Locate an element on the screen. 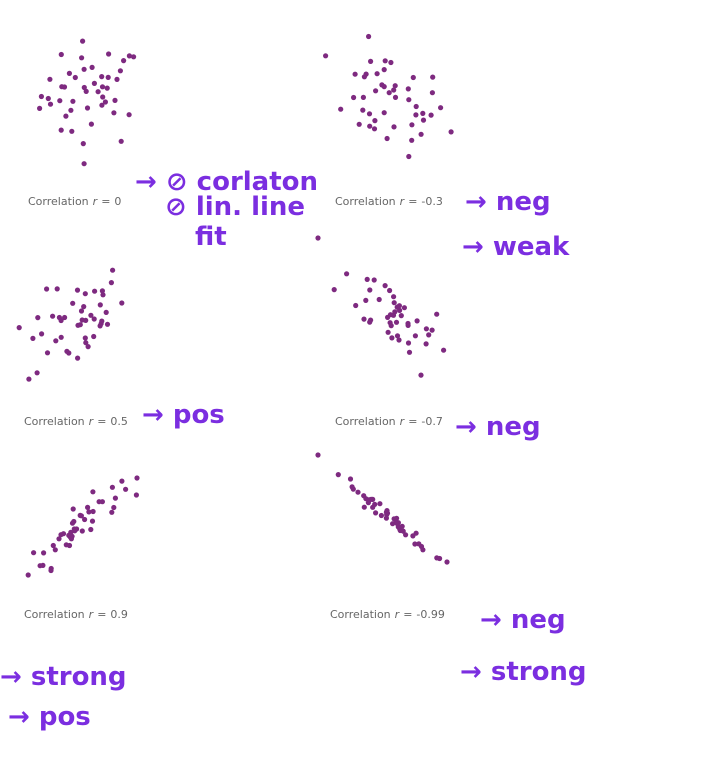  handwritten-note: → strong is located at coordinates (523, 672).